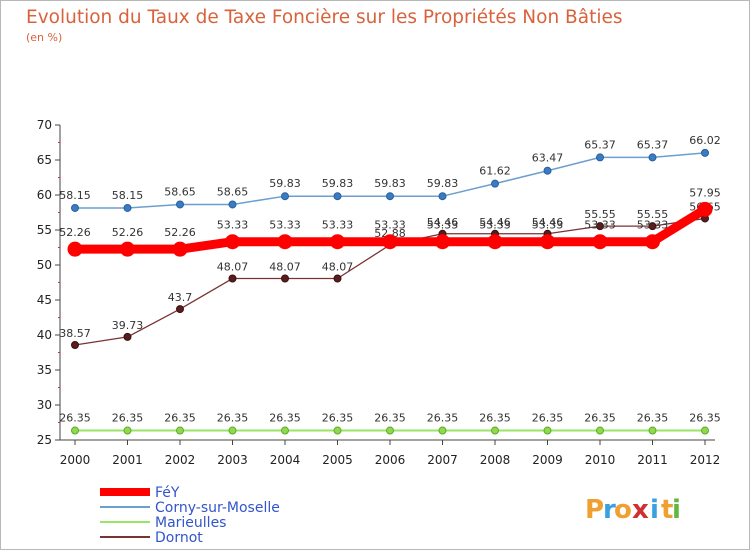  What do you see at coordinates (128, 232) in the screenshot?
I see `data-label: 52.26` at bounding box center [128, 232].